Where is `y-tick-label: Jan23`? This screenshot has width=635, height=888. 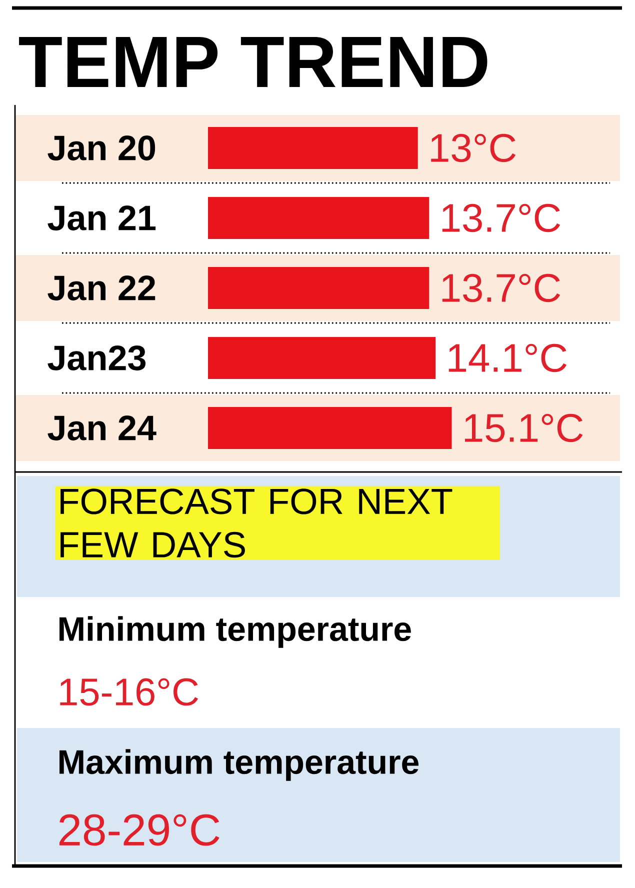 y-tick-label: Jan23 is located at coordinates (97, 358).